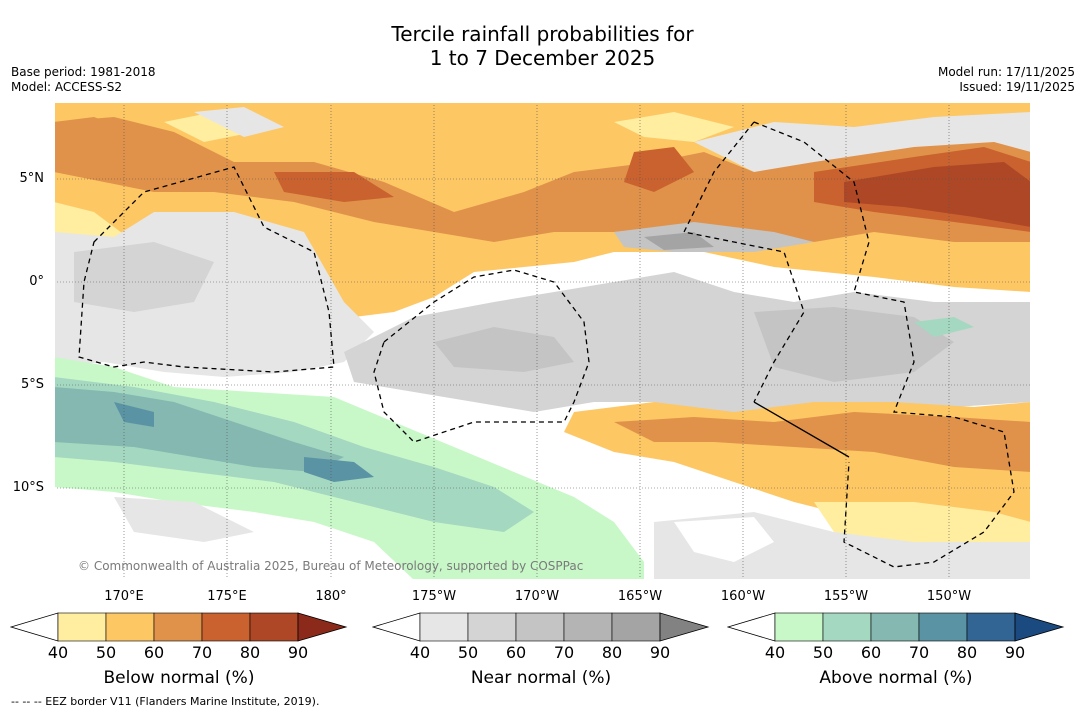  Describe the element at coordinates (1017, 87) in the screenshot. I see `issued-date: Issued: 19/11/2025` at that location.